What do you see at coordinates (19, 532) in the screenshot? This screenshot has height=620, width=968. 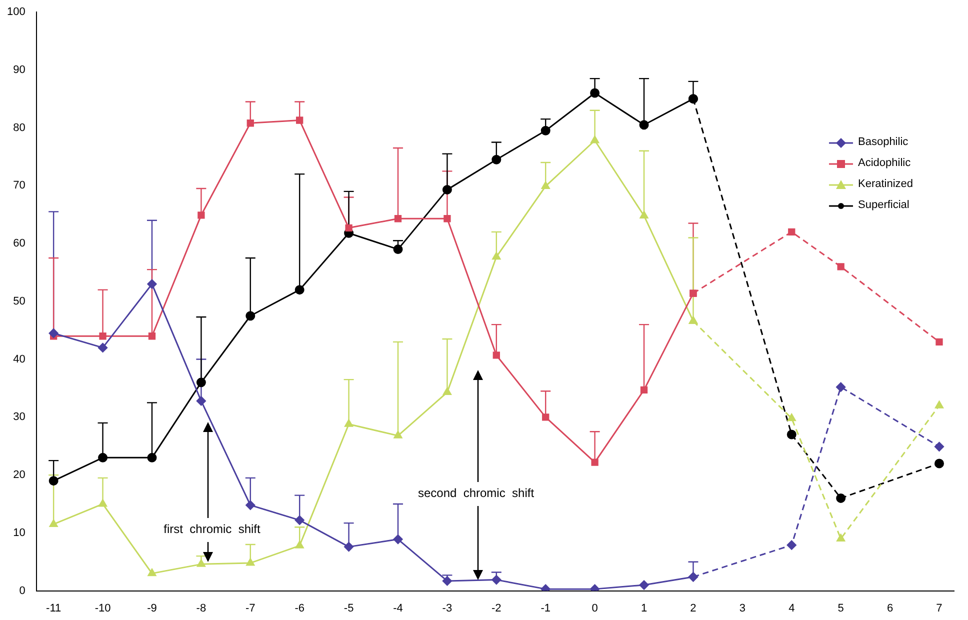 I see `y-tick-label: 10` at bounding box center [19, 532].